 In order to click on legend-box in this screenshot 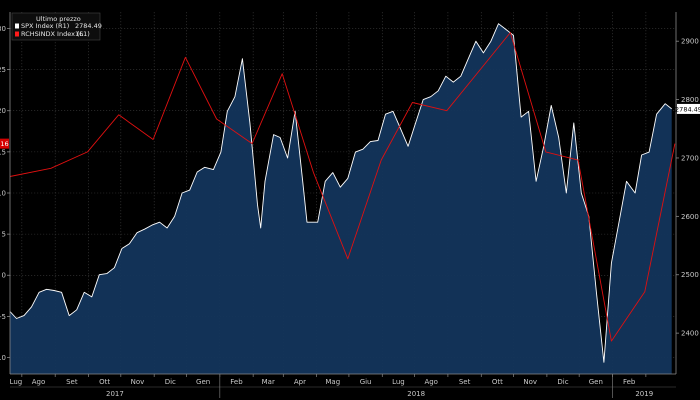, I will do `click(56, 26)`.